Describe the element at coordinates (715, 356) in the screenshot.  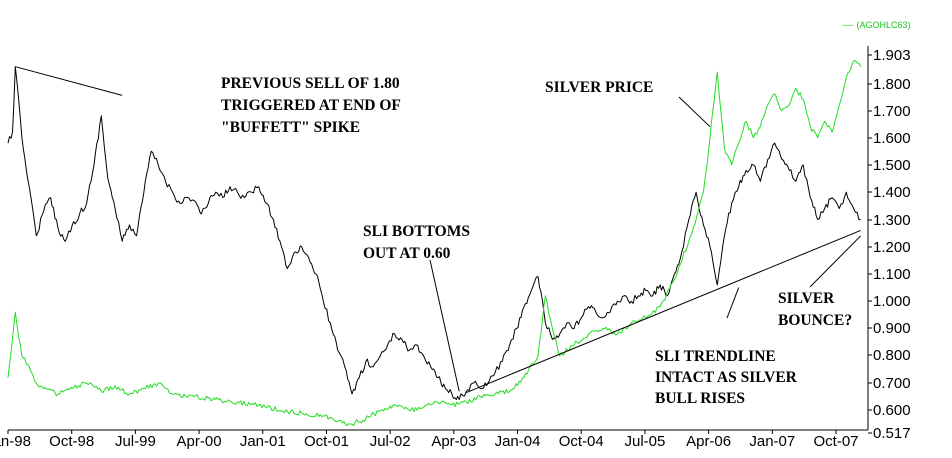
I see `annotation-text: SLI TRENDLINE` at that location.